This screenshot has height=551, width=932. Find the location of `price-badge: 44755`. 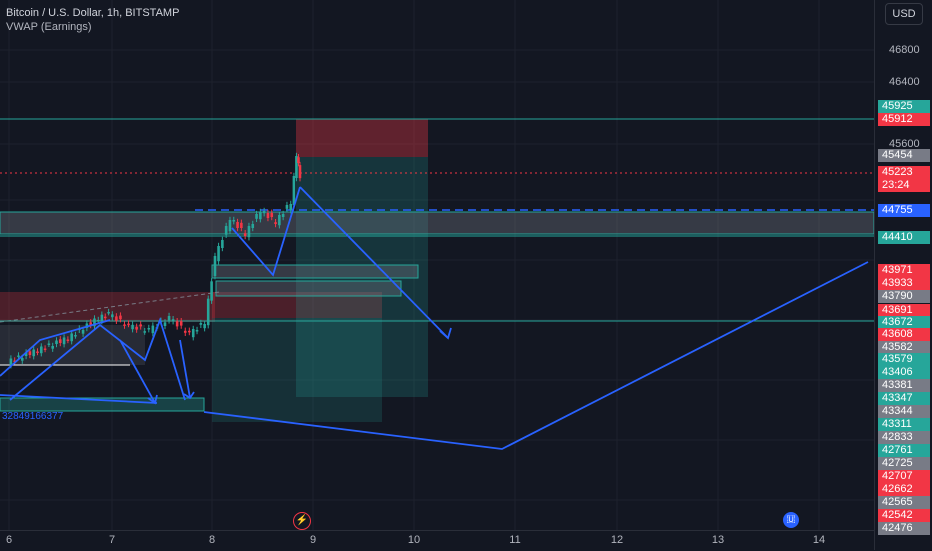

price-badge: 44755 is located at coordinates (904, 210).